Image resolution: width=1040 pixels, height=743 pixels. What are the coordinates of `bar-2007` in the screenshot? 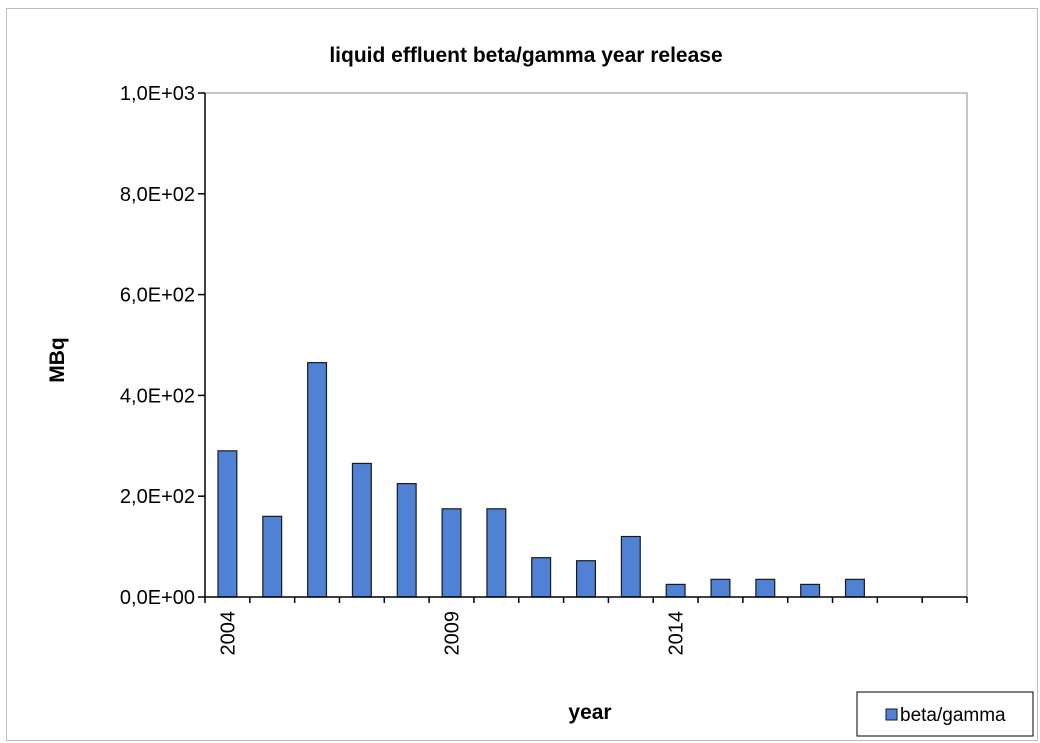 It's located at (361, 530).